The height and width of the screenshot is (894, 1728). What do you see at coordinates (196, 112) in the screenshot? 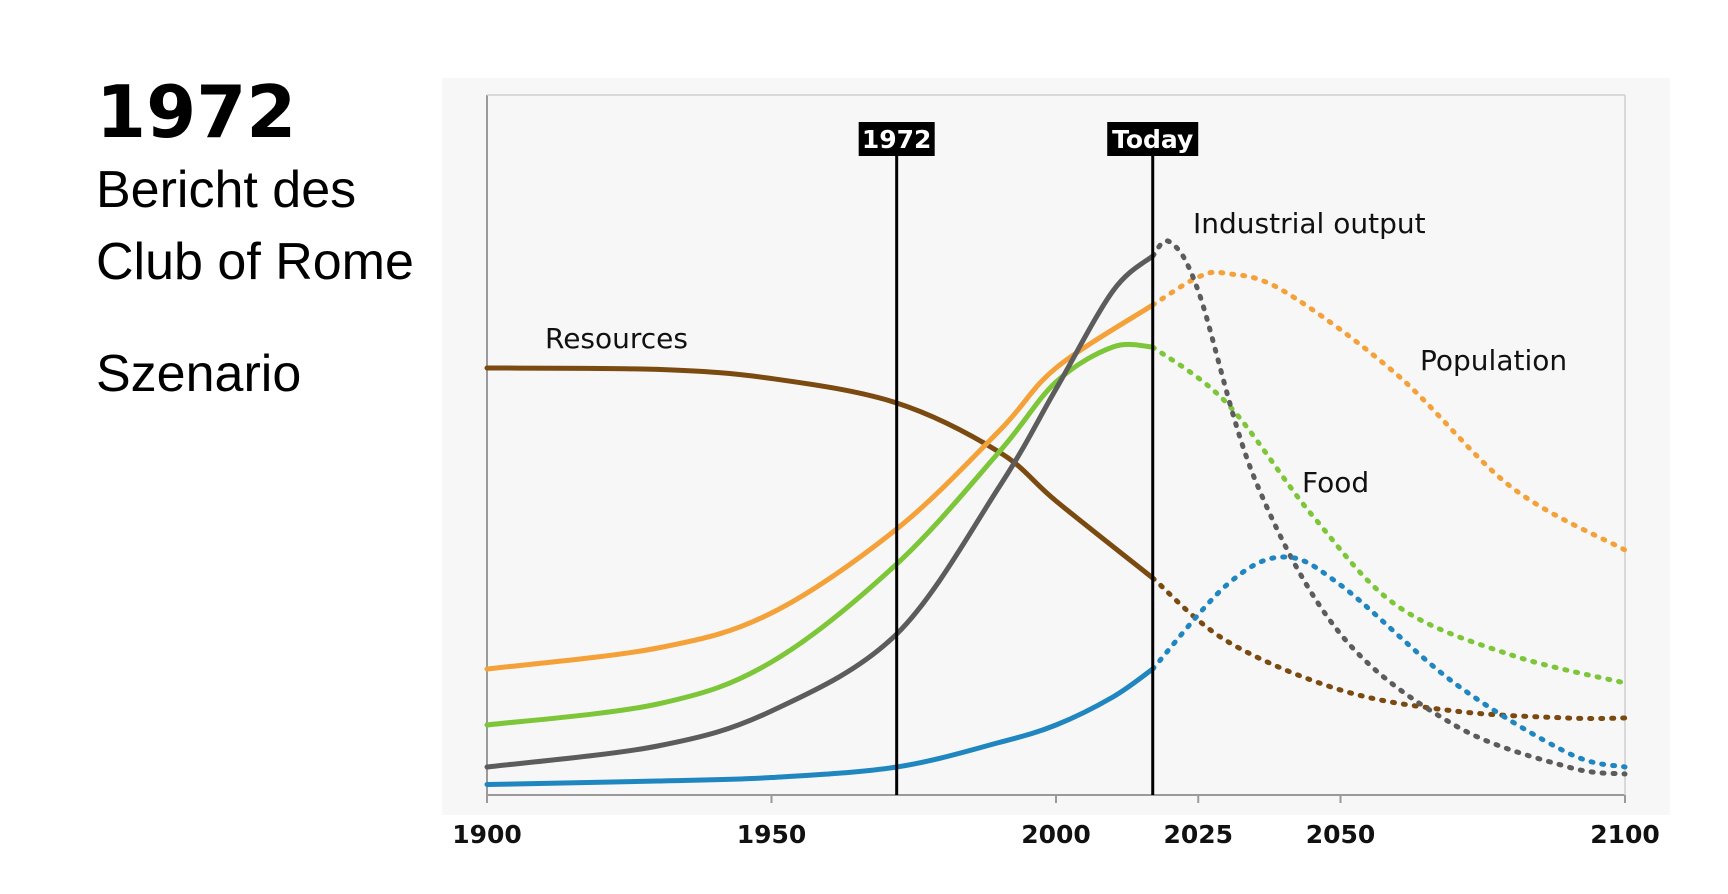
I see `heading-year: 1972` at bounding box center [196, 112].